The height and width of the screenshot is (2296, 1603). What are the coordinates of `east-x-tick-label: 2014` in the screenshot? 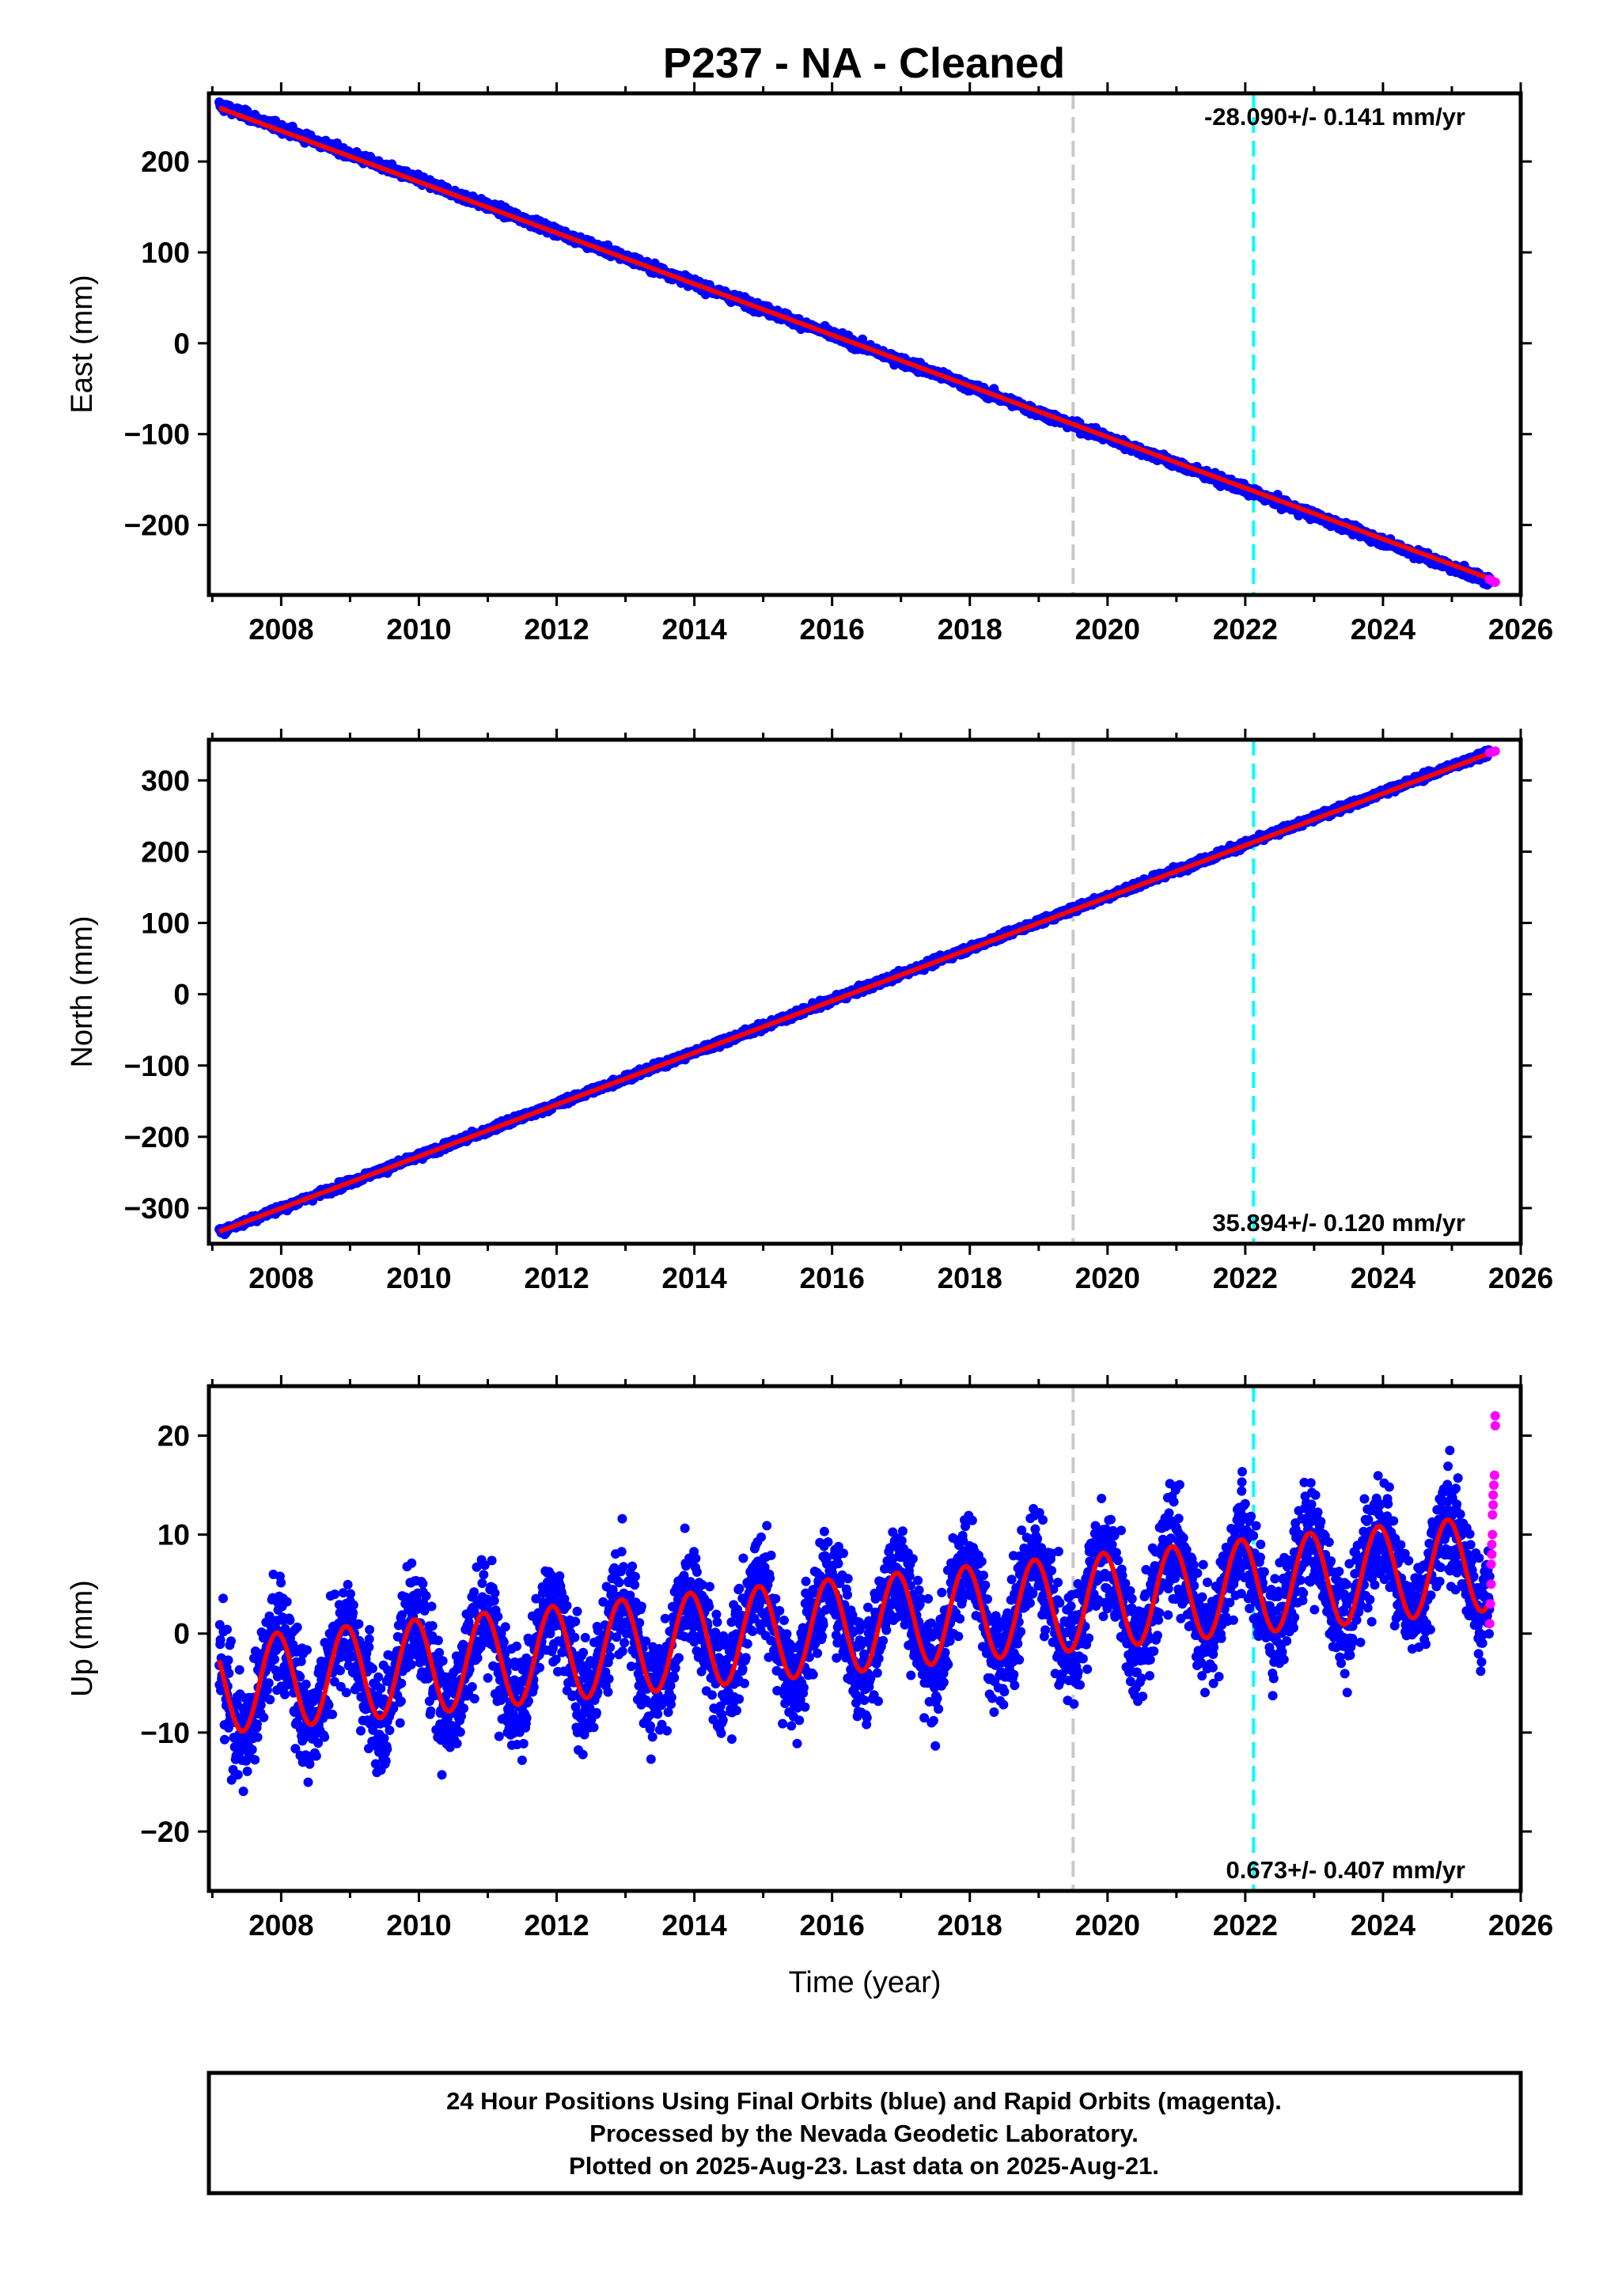 It's located at (694, 629).